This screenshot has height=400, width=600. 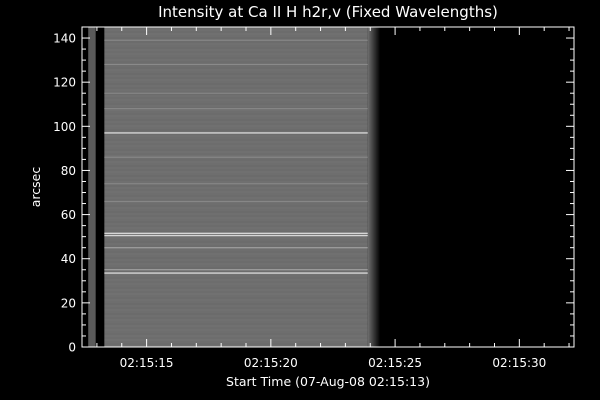 I want to click on y-tick-label: 40, so click(x=68, y=259).